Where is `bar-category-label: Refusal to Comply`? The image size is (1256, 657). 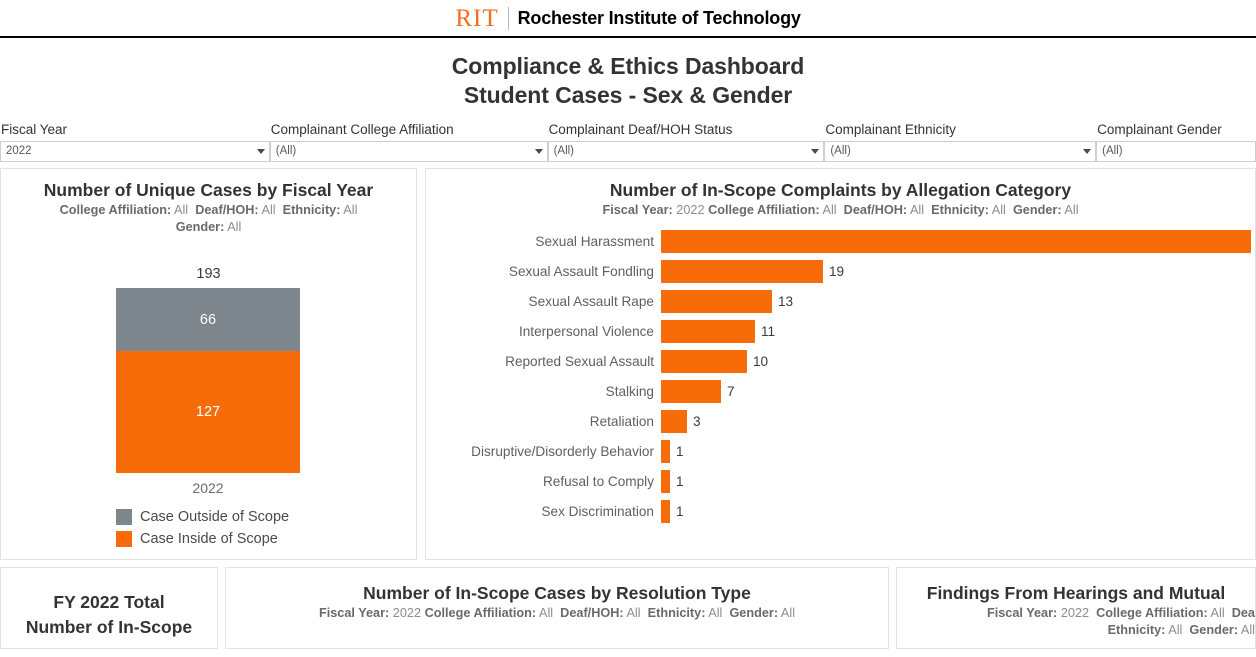
bar-category-label: Refusal to Comply is located at coordinates (598, 481).